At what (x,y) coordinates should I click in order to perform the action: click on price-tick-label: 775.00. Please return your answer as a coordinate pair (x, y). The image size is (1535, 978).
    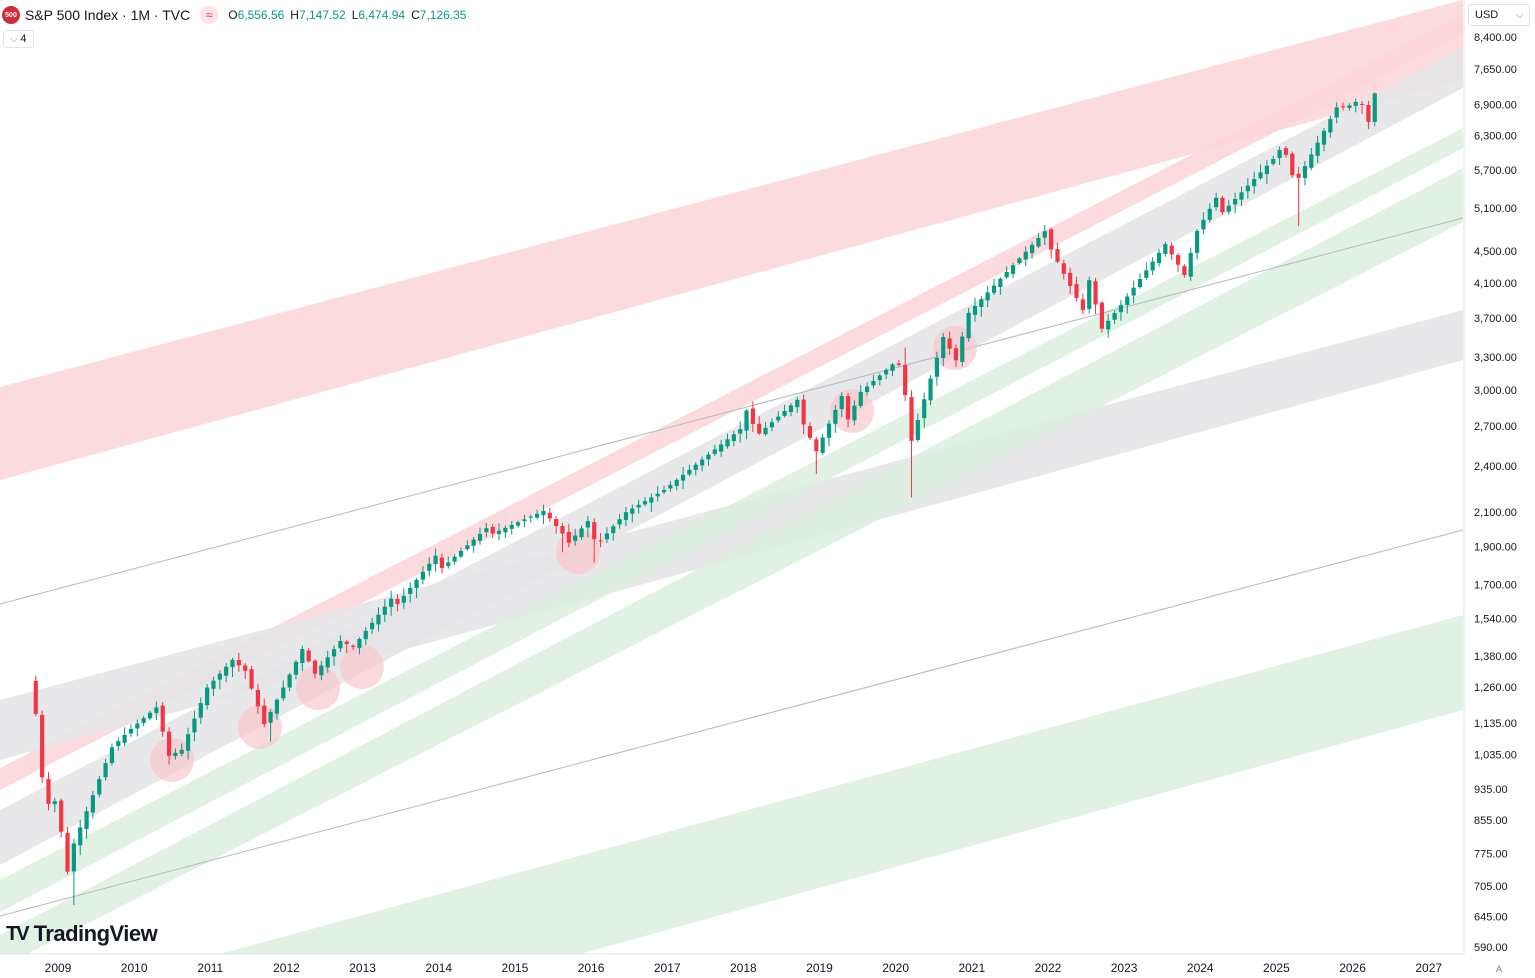
    Looking at the image, I should click on (1491, 855).